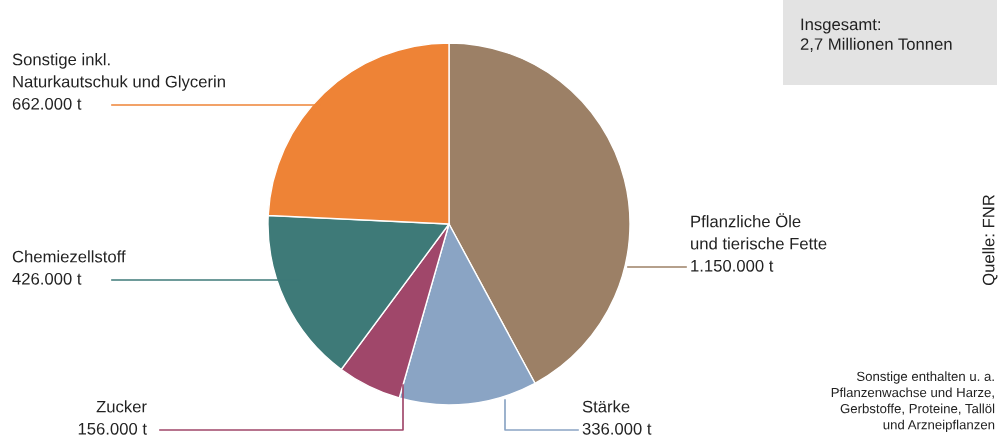  Describe the element at coordinates (759, 231) in the screenshot. I see `slice-label: Pflanzliche Öle und tierische Fette` at that location.